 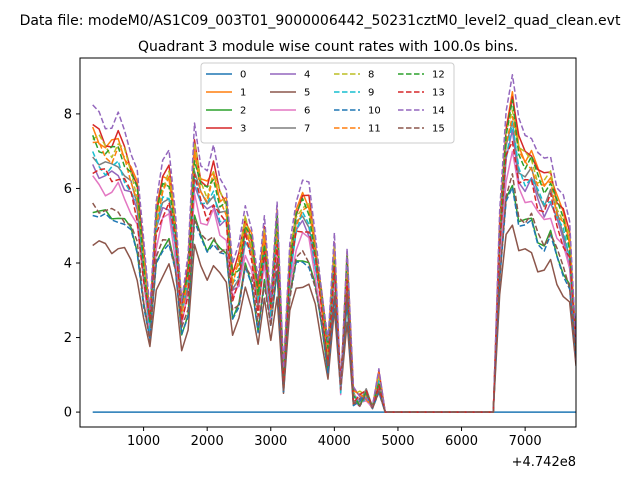 What do you see at coordinates (307, 129) in the screenshot?
I see `legend-label-7: 7` at bounding box center [307, 129].